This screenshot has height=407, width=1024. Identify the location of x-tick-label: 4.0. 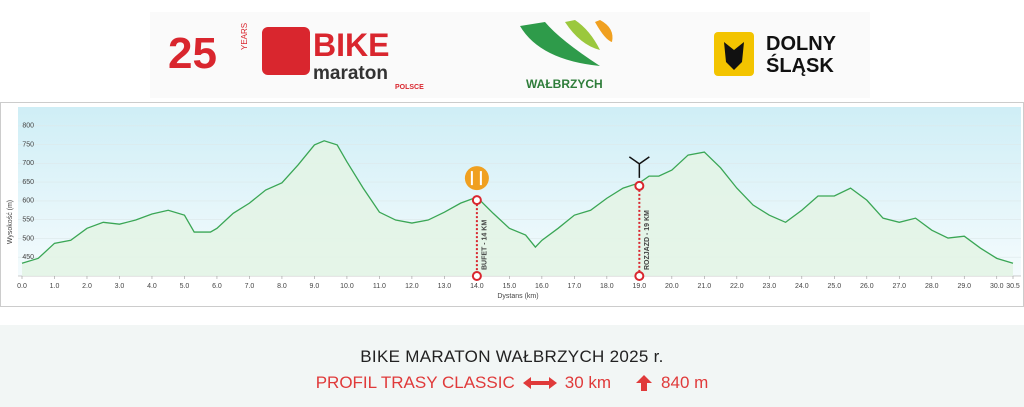
(152, 286).